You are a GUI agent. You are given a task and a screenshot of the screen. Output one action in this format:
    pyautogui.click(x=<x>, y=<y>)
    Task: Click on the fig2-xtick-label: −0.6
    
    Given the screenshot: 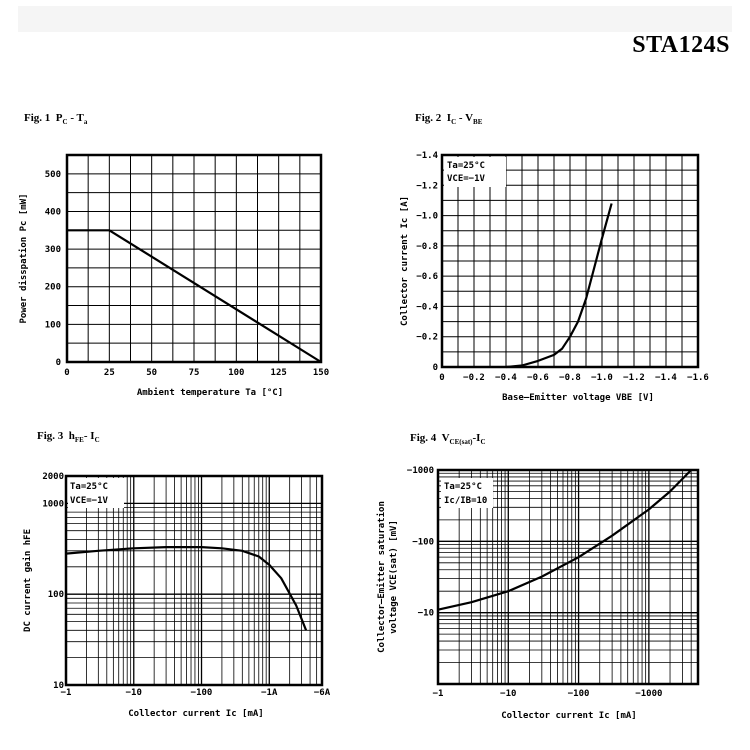 What is the action you would take?
    pyautogui.click(x=538, y=378)
    